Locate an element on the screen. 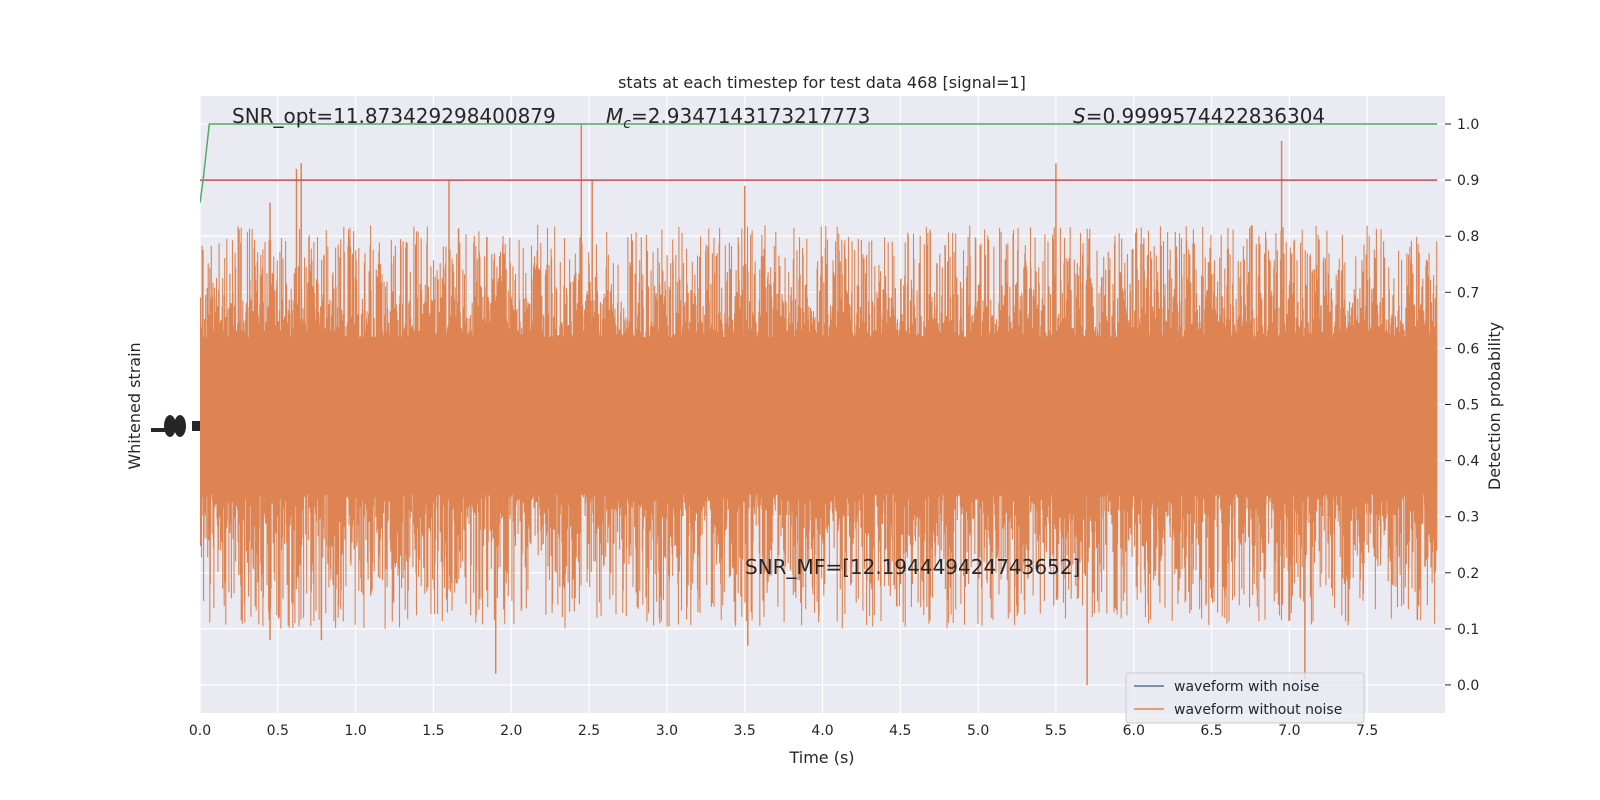 This screenshot has height=800, width=1600. legend-box is located at coordinates (1245, 698).